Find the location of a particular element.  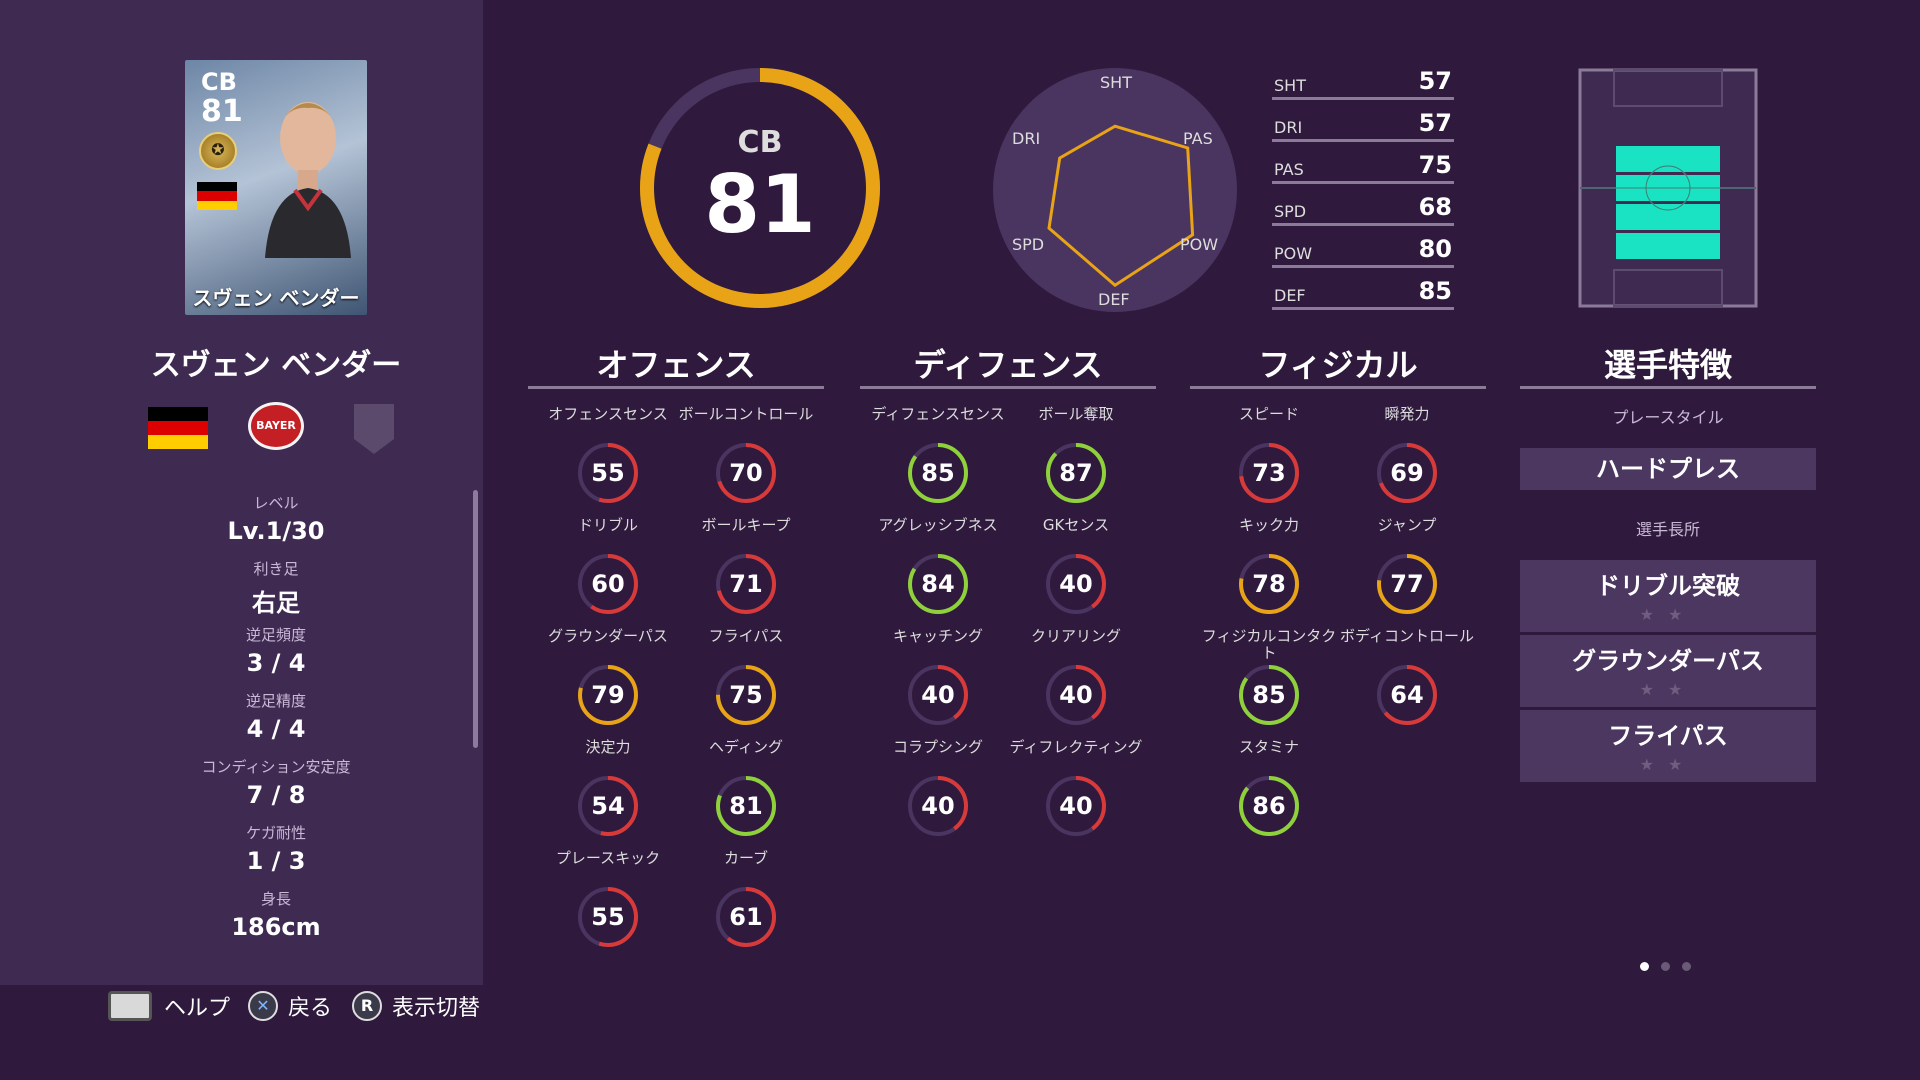

skill-label: ボールコントロール is located at coordinates (746, 414).